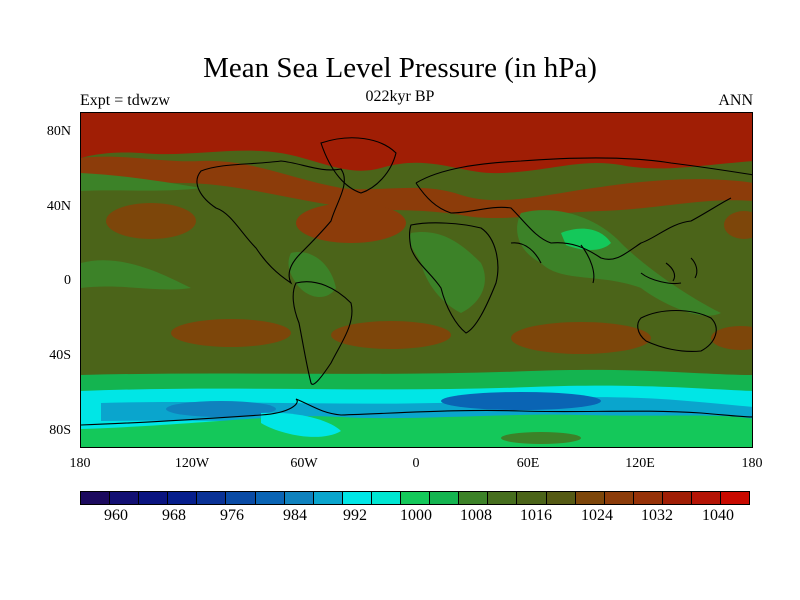 Image resolution: width=800 pixels, height=600 pixels. What do you see at coordinates (231, 333) in the screenshot?
I see `south-pacific-high` at bounding box center [231, 333].